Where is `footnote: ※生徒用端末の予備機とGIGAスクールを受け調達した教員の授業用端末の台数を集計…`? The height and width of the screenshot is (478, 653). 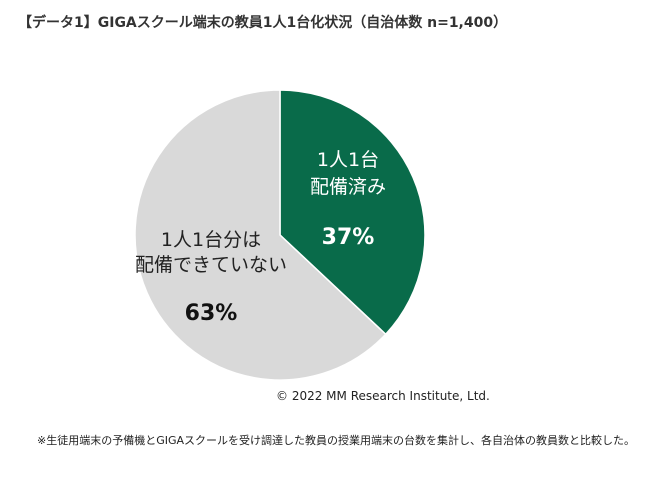 footnote: ※生徒用端末の予備機とGIGAスクールを受け調達した教員の授業用端末の台数を集計… is located at coordinates (336, 440).